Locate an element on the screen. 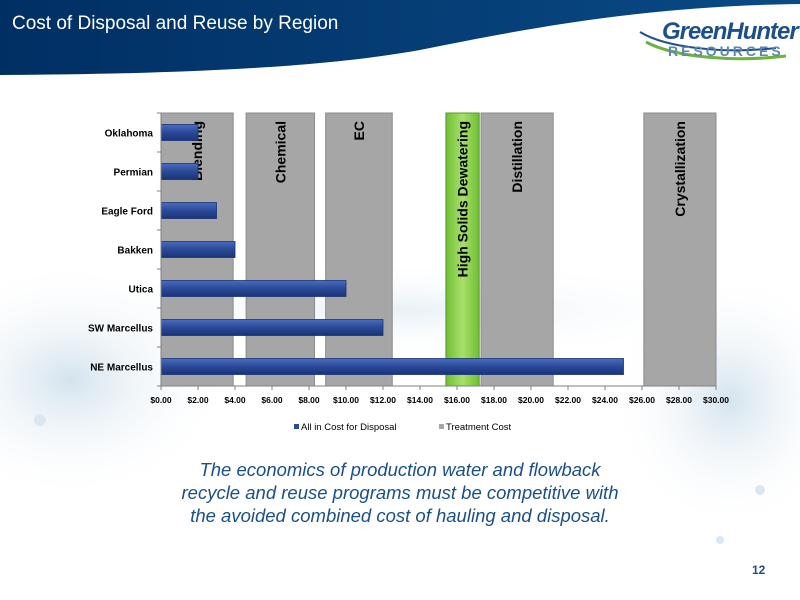 This screenshot has height=600, width=800. logo-subtitle: RESOURCES is located at coordinates (726, 51).